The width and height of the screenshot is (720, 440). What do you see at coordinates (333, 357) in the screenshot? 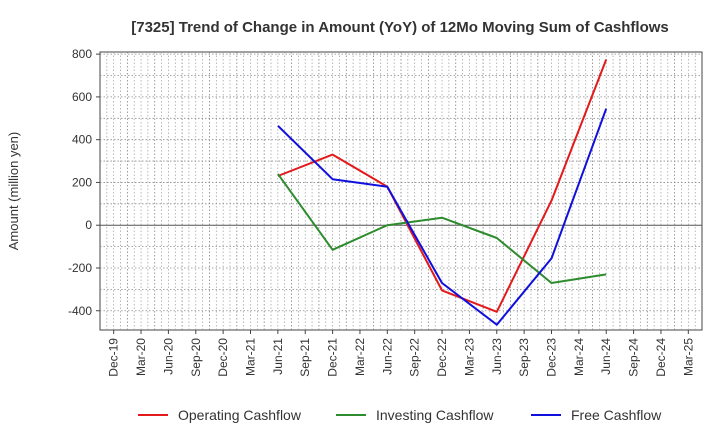
I see `x-tick-label: Dec-21` at bounding box center [333, 357].